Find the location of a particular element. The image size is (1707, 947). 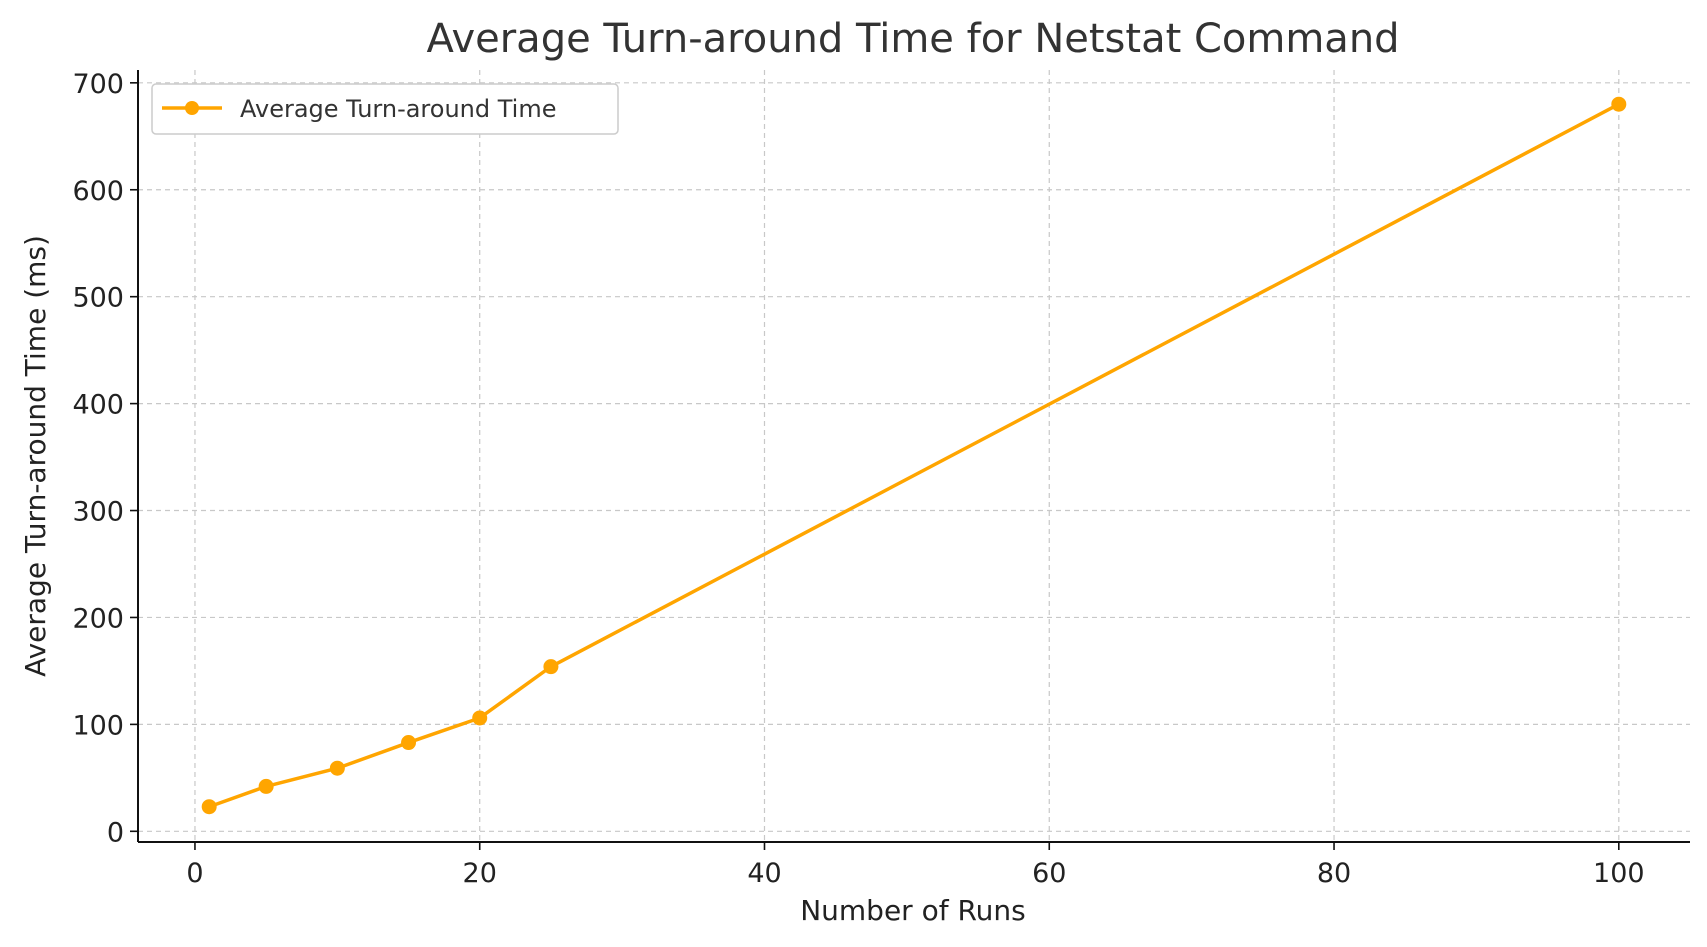

x-tick-label: 20 is located at coordinates (480, 873).